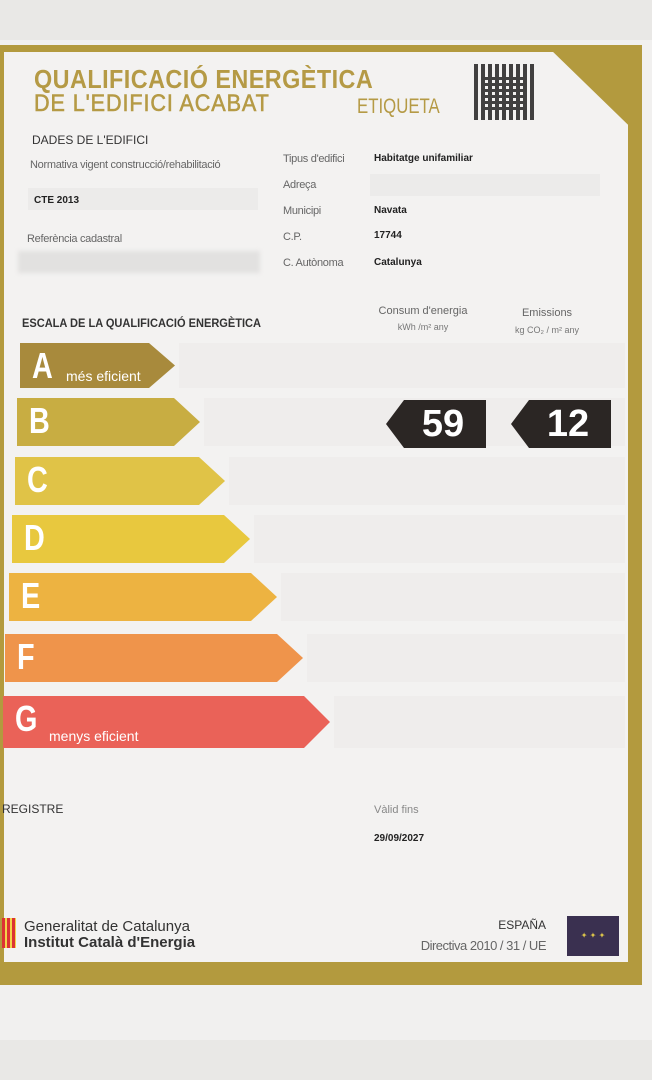 Image resolution: width=652 pixels, height=1080 pixels. I want to click on country-label: ESPAÑA, so click(522, 925).